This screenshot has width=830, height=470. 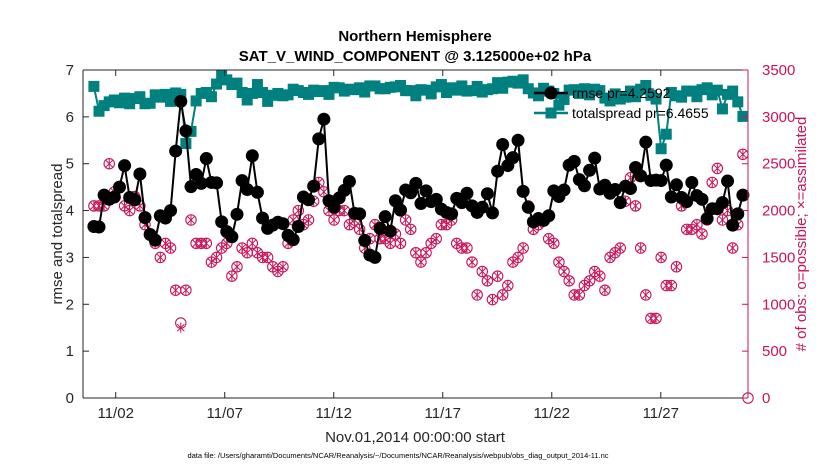 I want to click on legend-rmse-label: rmse pr=4.2592, so click(x=621, y=93).